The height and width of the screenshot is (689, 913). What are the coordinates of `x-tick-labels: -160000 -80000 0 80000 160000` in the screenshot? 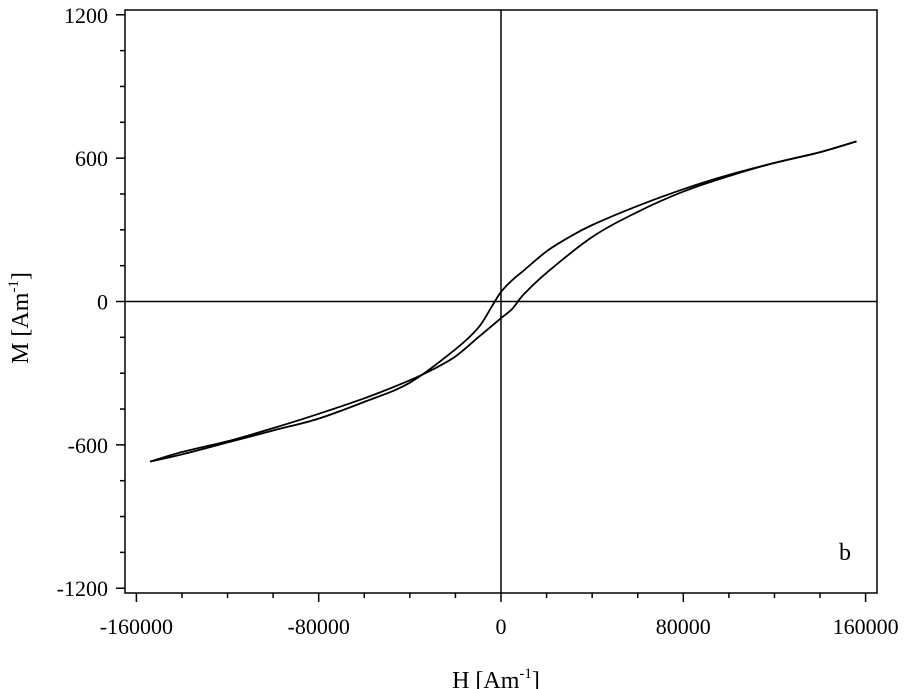 It's located at (499, 626).